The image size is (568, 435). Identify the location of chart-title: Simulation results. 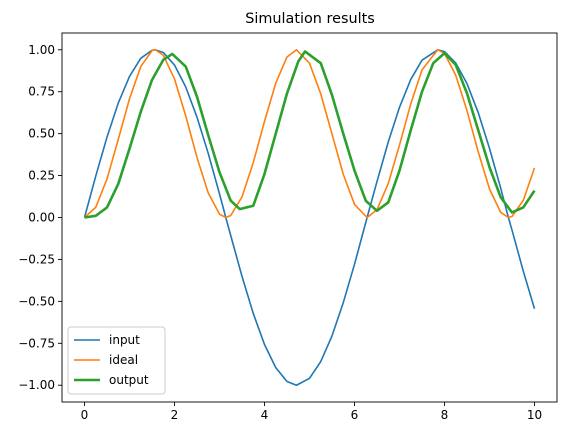
(309, 19).